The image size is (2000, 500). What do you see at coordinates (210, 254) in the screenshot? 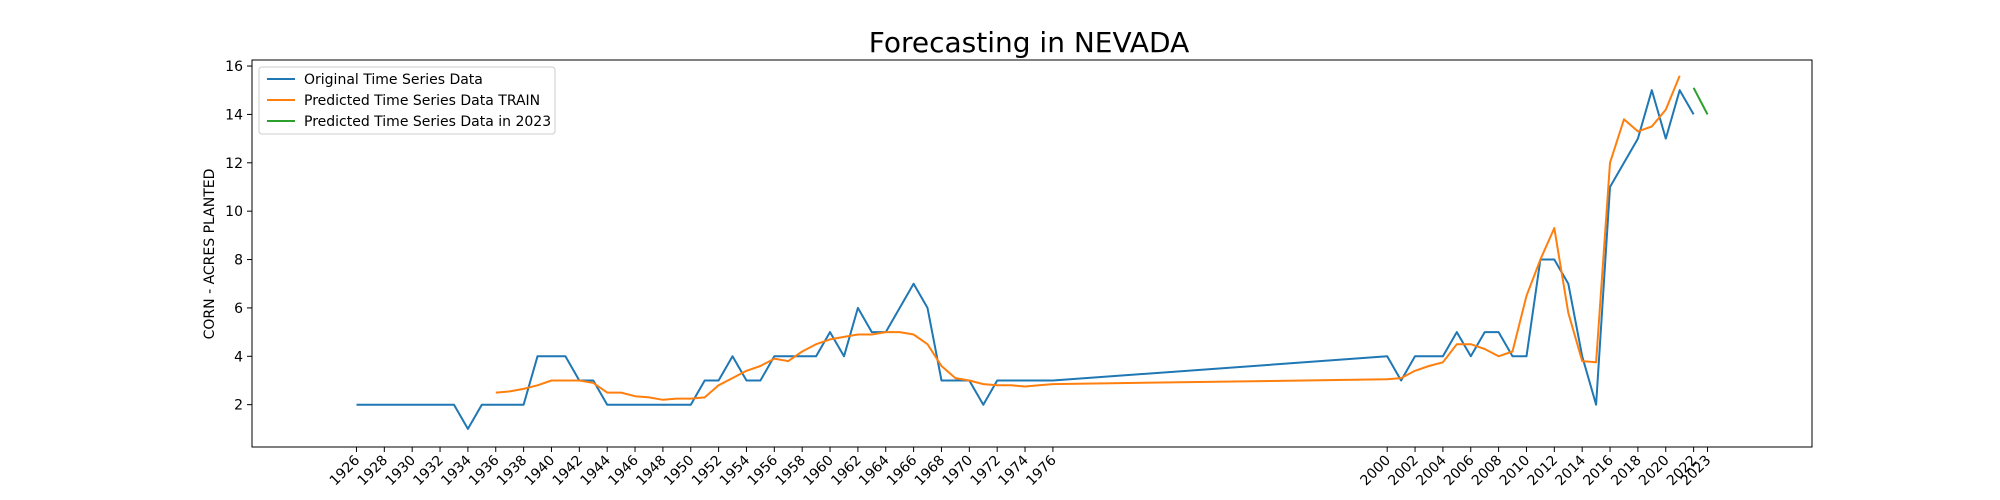
I see `y-axis-label: CORN - ACRES PLANTED` at bounding box center [210, 254].